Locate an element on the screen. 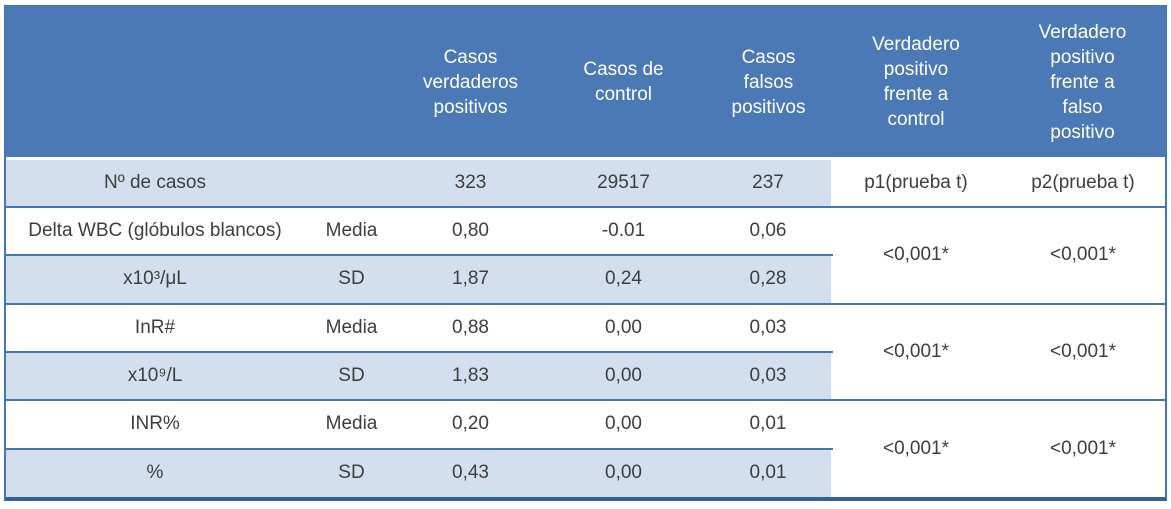 This screenshot has height=509, width=1171. group3-media-control: 0,00 is located at coordinates (623, 425).